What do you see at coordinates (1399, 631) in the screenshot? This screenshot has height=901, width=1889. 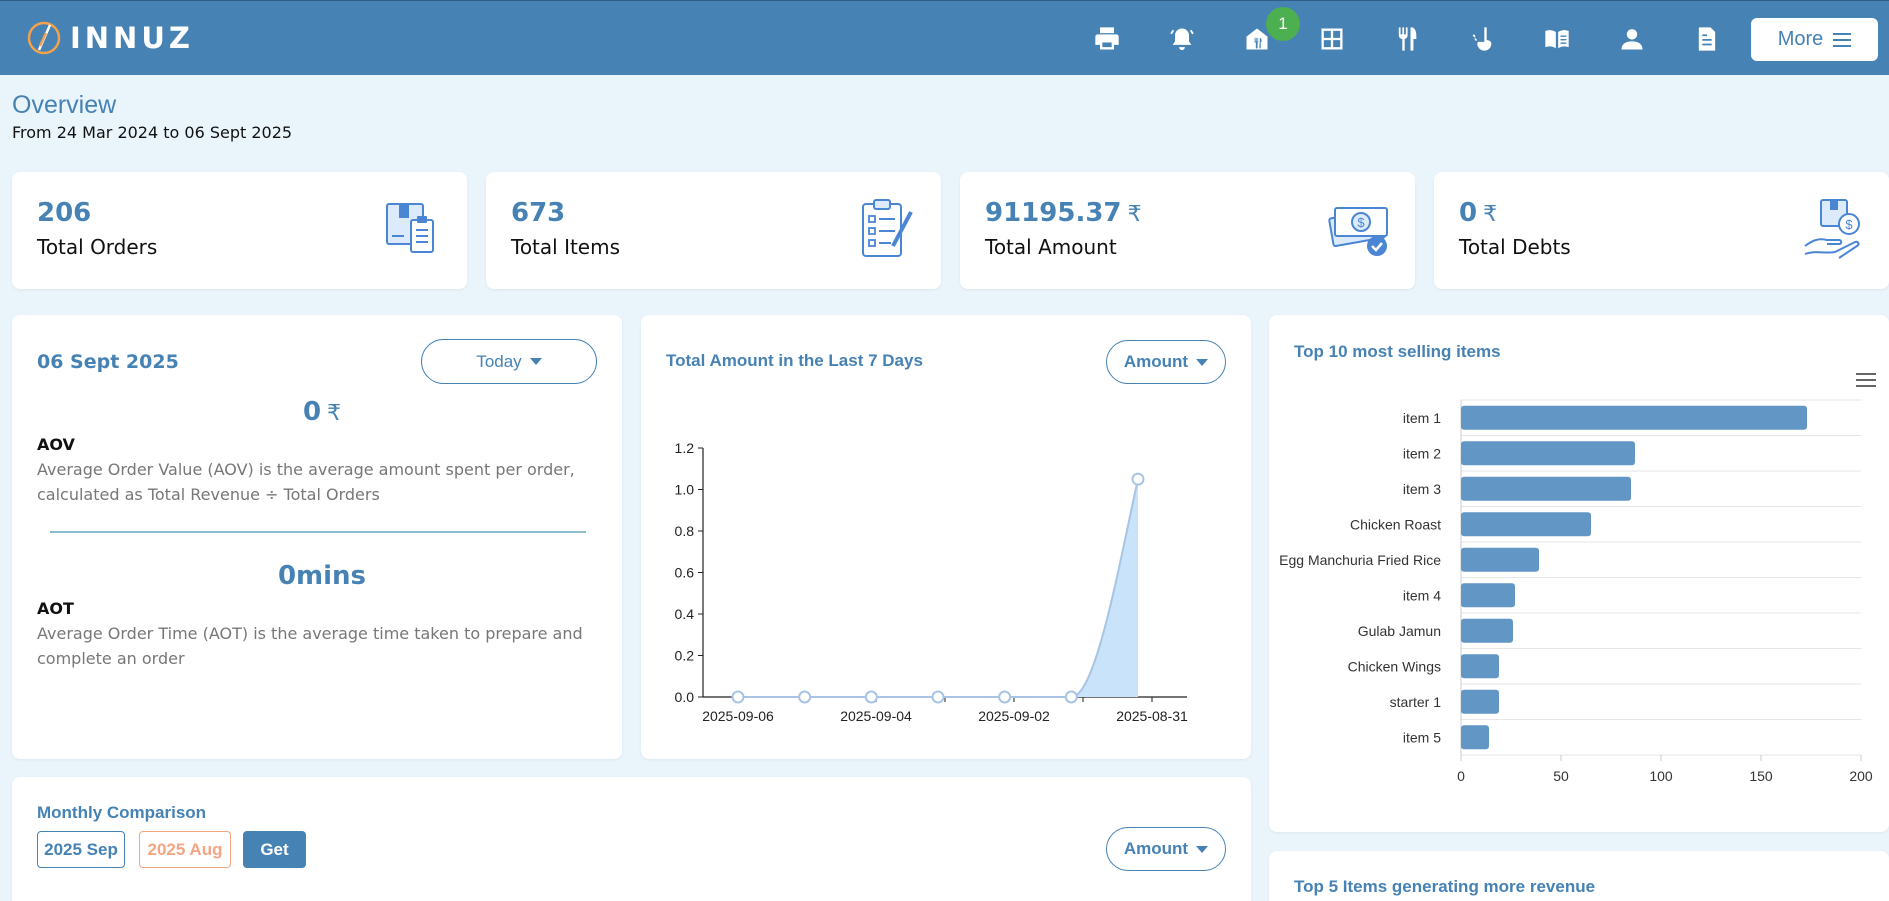 I see `category-label: Gulab Jamun` at bounding box center [1399, 631].